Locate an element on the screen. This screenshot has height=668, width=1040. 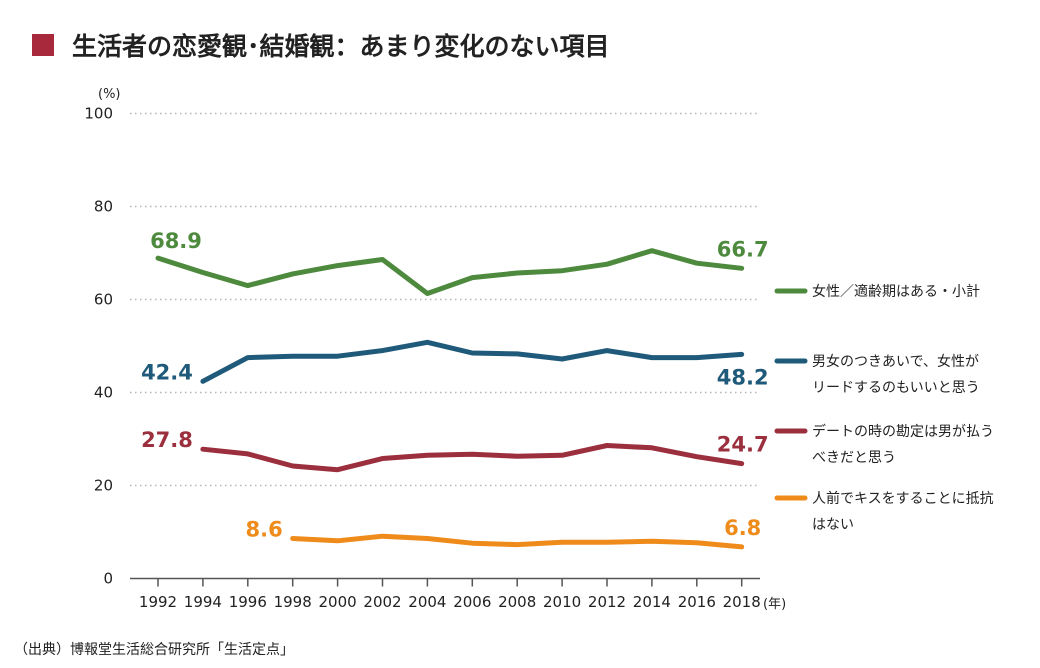
x-tick-label: 2008 is located at coordinates (517, 602).